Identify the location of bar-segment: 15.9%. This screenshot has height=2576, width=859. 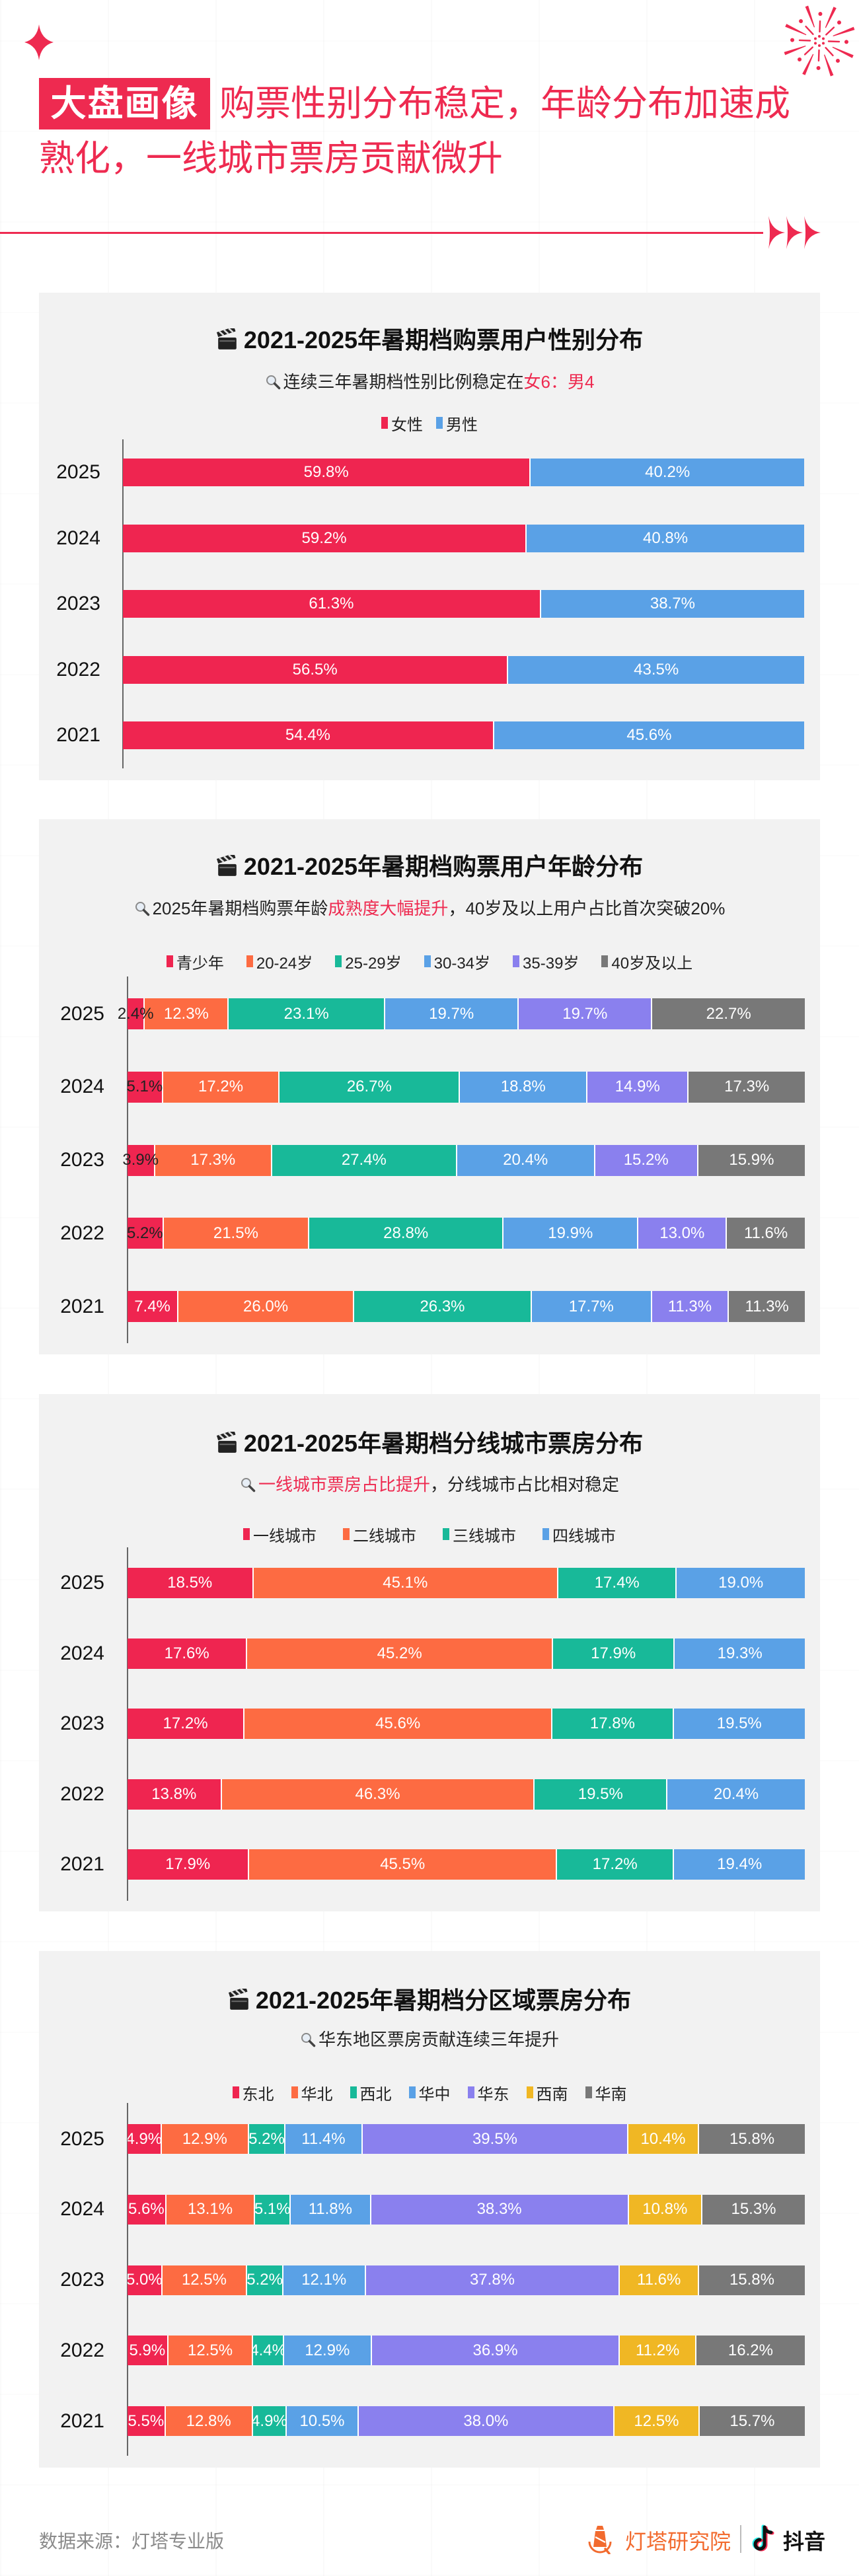
(750, 1160).